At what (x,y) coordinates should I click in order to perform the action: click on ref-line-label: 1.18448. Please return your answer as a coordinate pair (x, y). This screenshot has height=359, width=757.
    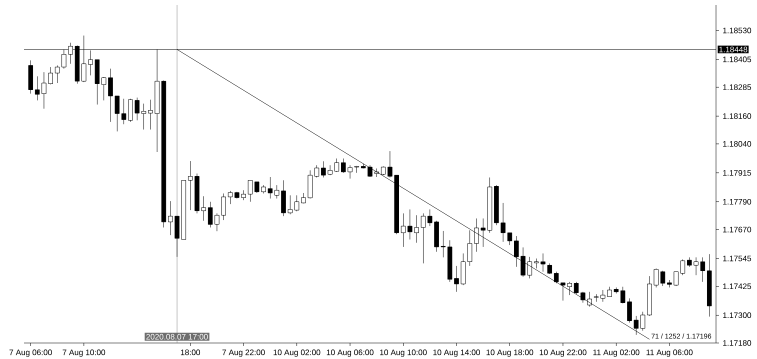
    Looking at the image, I should click on (733, 49).